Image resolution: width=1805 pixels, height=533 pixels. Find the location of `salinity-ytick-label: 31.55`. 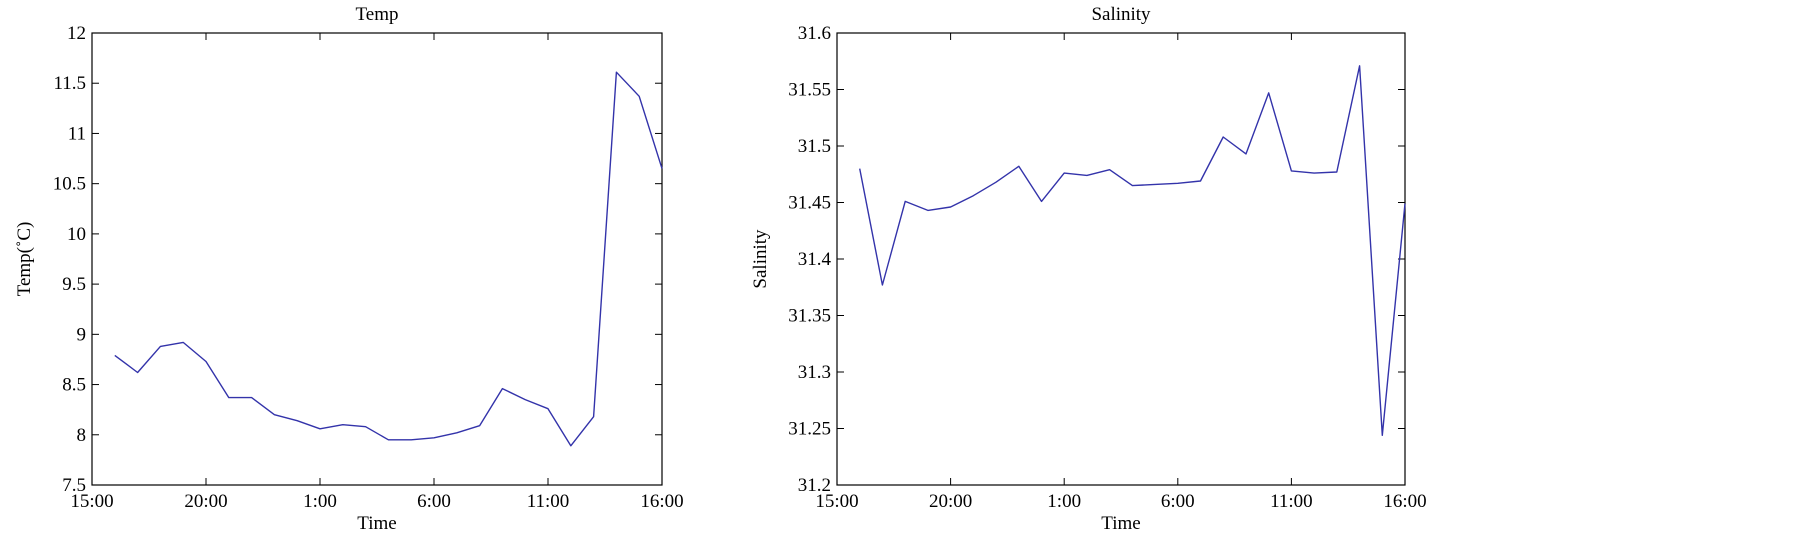

salinity-ytick-label: 31.55 is located at coordinates (809, 90).